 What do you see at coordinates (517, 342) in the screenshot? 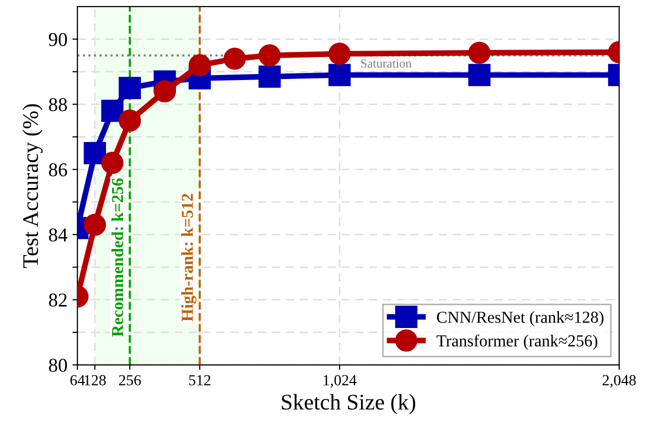
I see `legend-label: Transformer (rank≈256)` at bounding box center [517, 342].